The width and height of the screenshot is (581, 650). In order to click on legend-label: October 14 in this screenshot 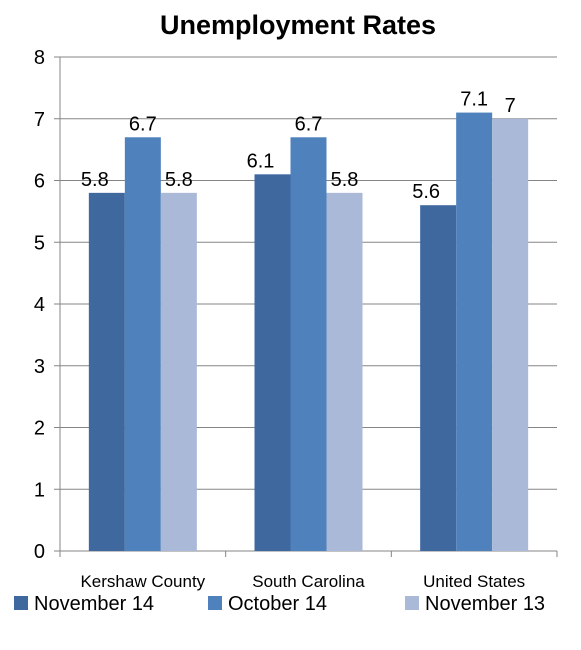, I will do `click(277, 604)`.